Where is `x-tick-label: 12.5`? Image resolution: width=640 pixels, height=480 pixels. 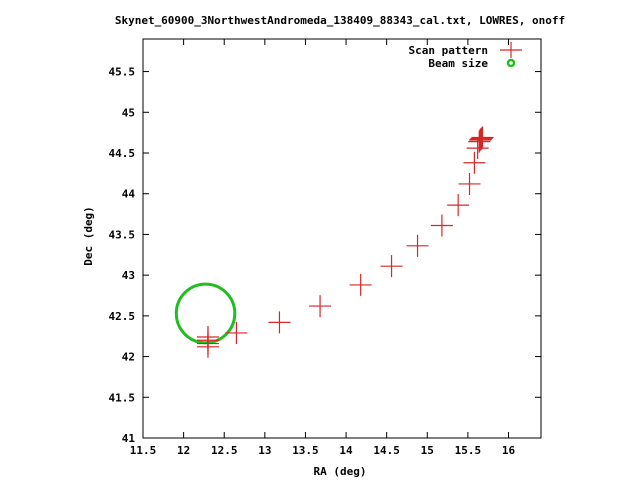 x-tick-label: 12.5 is located at coordinates (224, 450).